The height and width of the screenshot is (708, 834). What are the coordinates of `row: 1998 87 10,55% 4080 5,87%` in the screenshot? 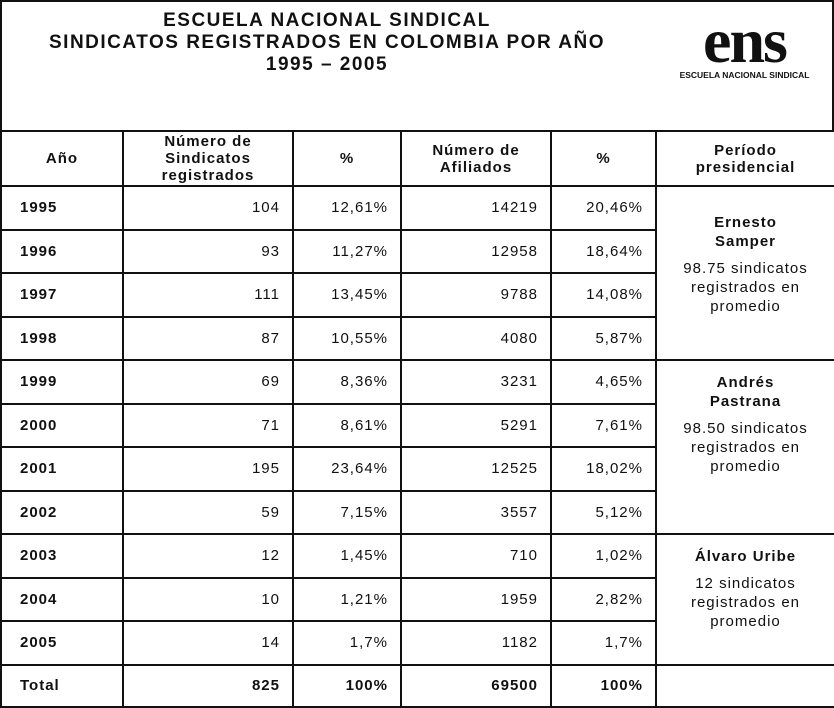 It's located at (417, 338).